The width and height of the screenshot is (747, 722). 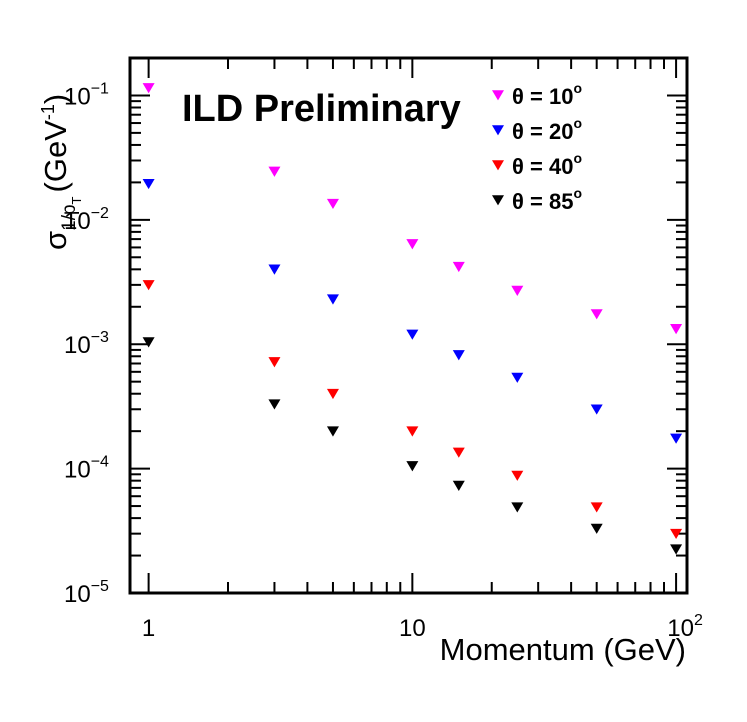 What do you see at coordinates (55, 156) in the screenshot?
I see `y-axis-unit: (GeV` at bounding box center [55, 156].